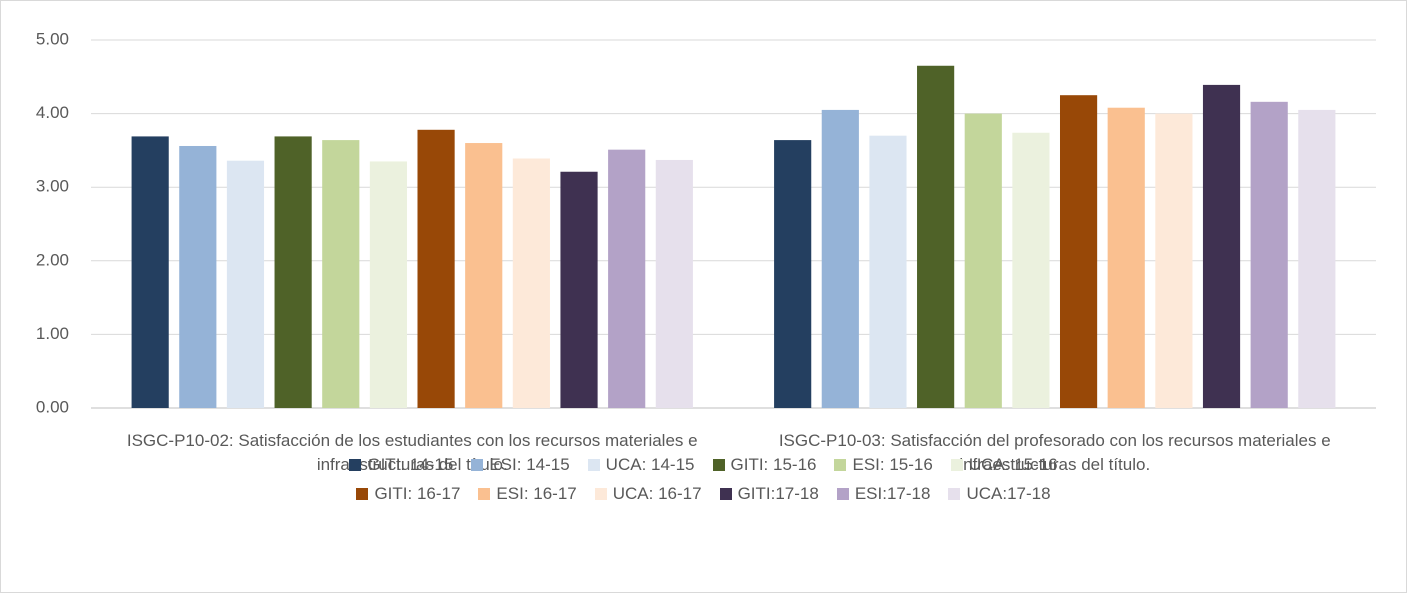 The image size is (1407, 593). What do you see at coordinates (773, 464) in the screenshot?
I see `legend-label: GITI: 15-16` at bounding box center [773, 464].